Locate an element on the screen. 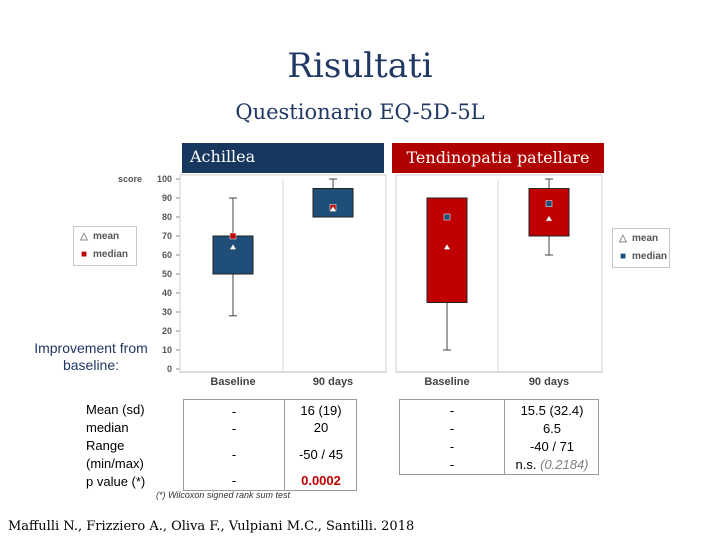 Image resolution: width=720 pixels, height=540 pixels. y-tick-label: 70 is located at coordinates (167, 236).